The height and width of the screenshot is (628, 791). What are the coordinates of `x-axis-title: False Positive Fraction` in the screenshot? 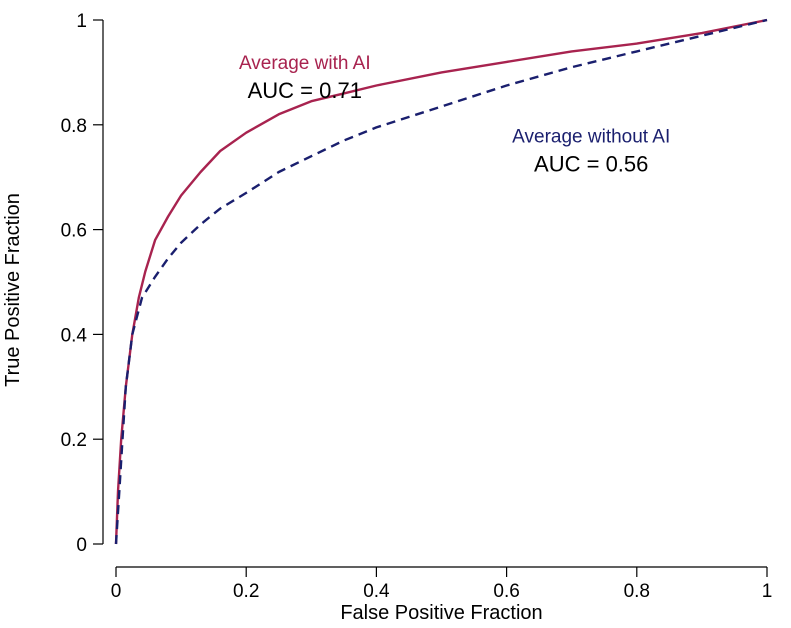 It's located at (441, 612).